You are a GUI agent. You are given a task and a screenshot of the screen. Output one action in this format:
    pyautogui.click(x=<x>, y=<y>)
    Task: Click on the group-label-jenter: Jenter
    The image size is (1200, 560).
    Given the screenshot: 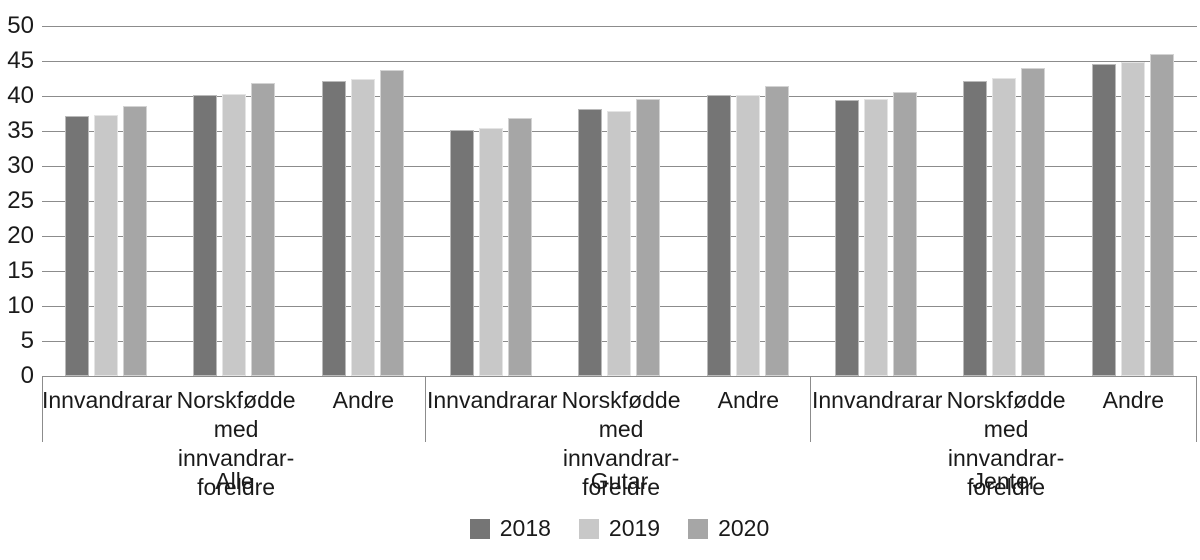 What is the action you would take?
    pyautogui.click(x=1004, y=481)
    